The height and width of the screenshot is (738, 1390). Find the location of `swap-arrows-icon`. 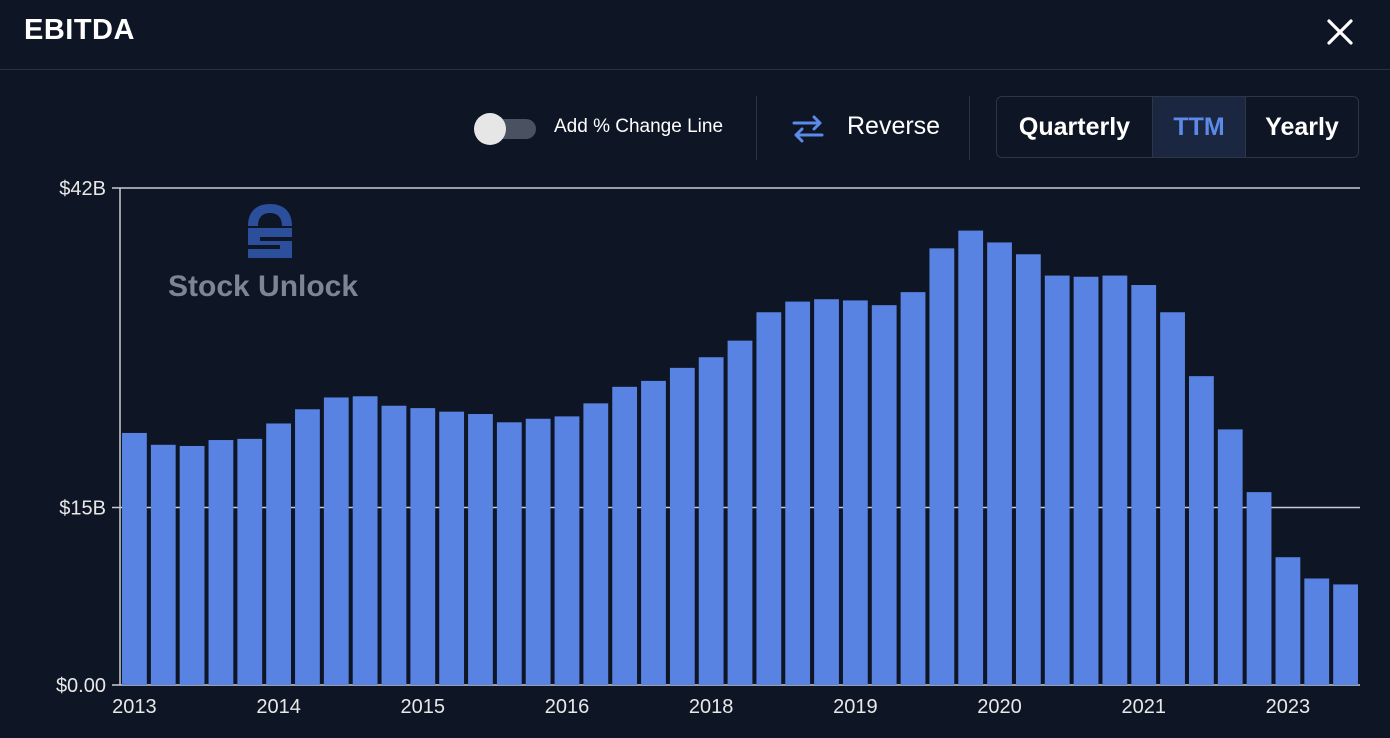

swap-arrows-icon is located at coordinates (808, 129).